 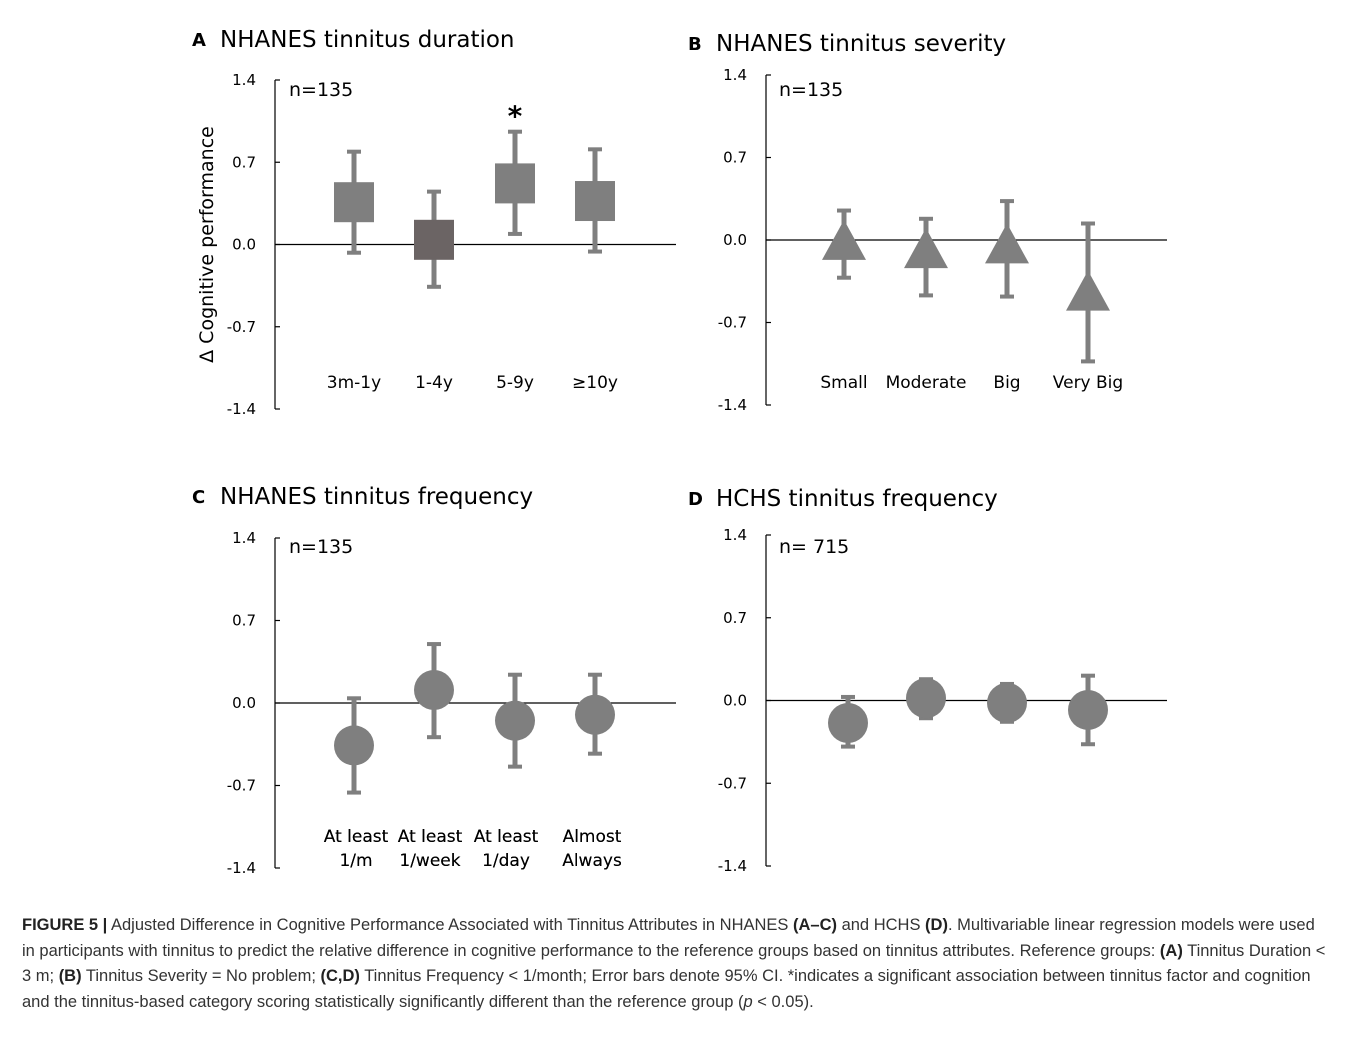 I want to click on panel-letter: B, so click(x=695, y=44).